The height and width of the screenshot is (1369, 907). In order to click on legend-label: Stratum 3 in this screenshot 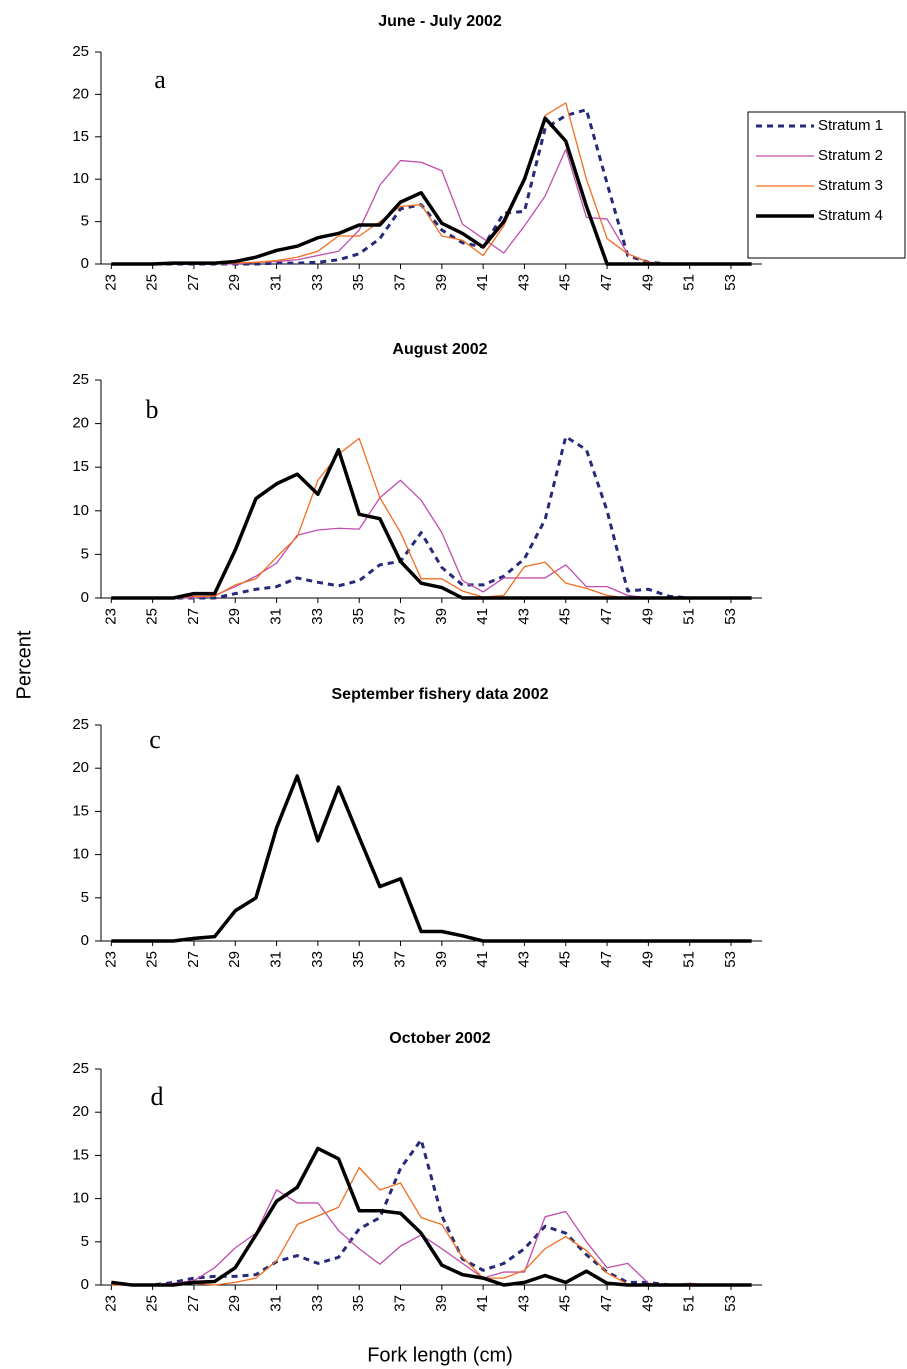, I will do `click(850, 185)`.